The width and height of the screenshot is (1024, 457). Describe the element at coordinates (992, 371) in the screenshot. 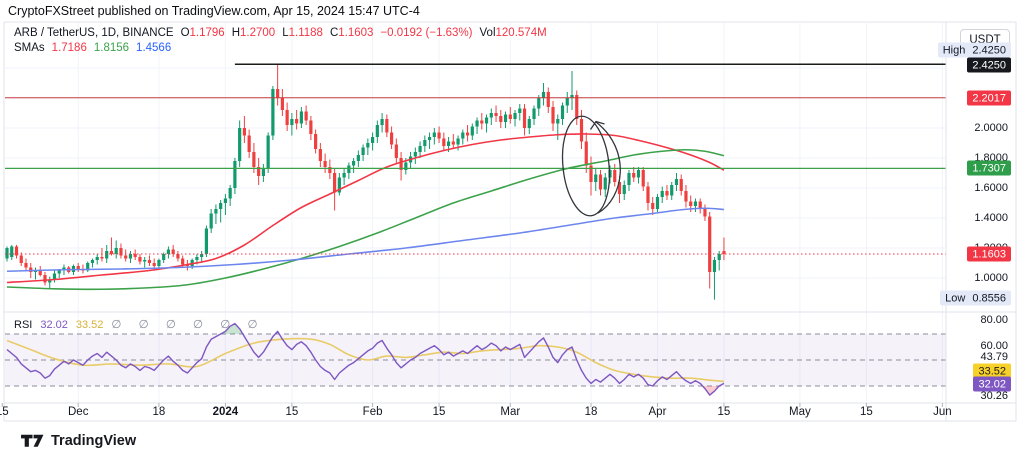

I see `price-badge: 33.52` at that location.